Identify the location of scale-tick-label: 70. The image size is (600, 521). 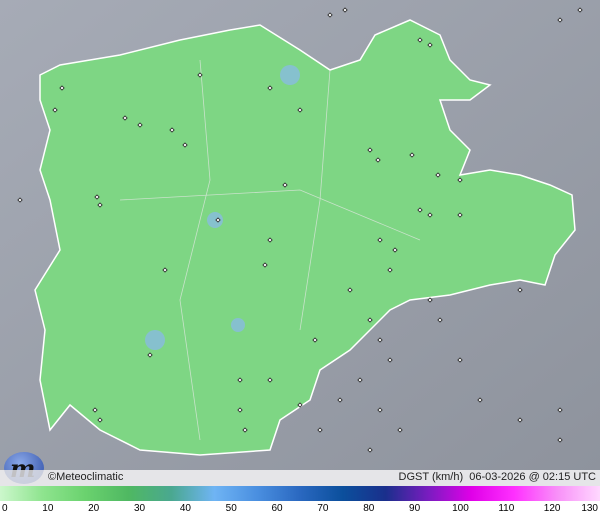
(323, 508).